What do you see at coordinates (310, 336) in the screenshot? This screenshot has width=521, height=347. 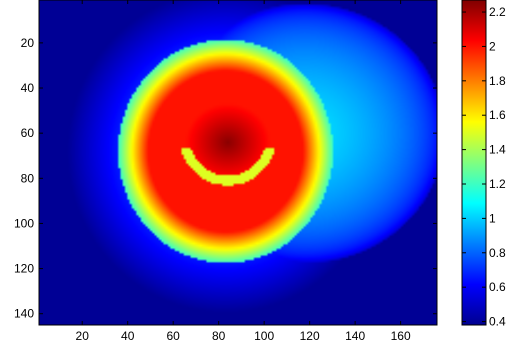 I see `x-tick-label: 120` at bounding box center [310, 336].